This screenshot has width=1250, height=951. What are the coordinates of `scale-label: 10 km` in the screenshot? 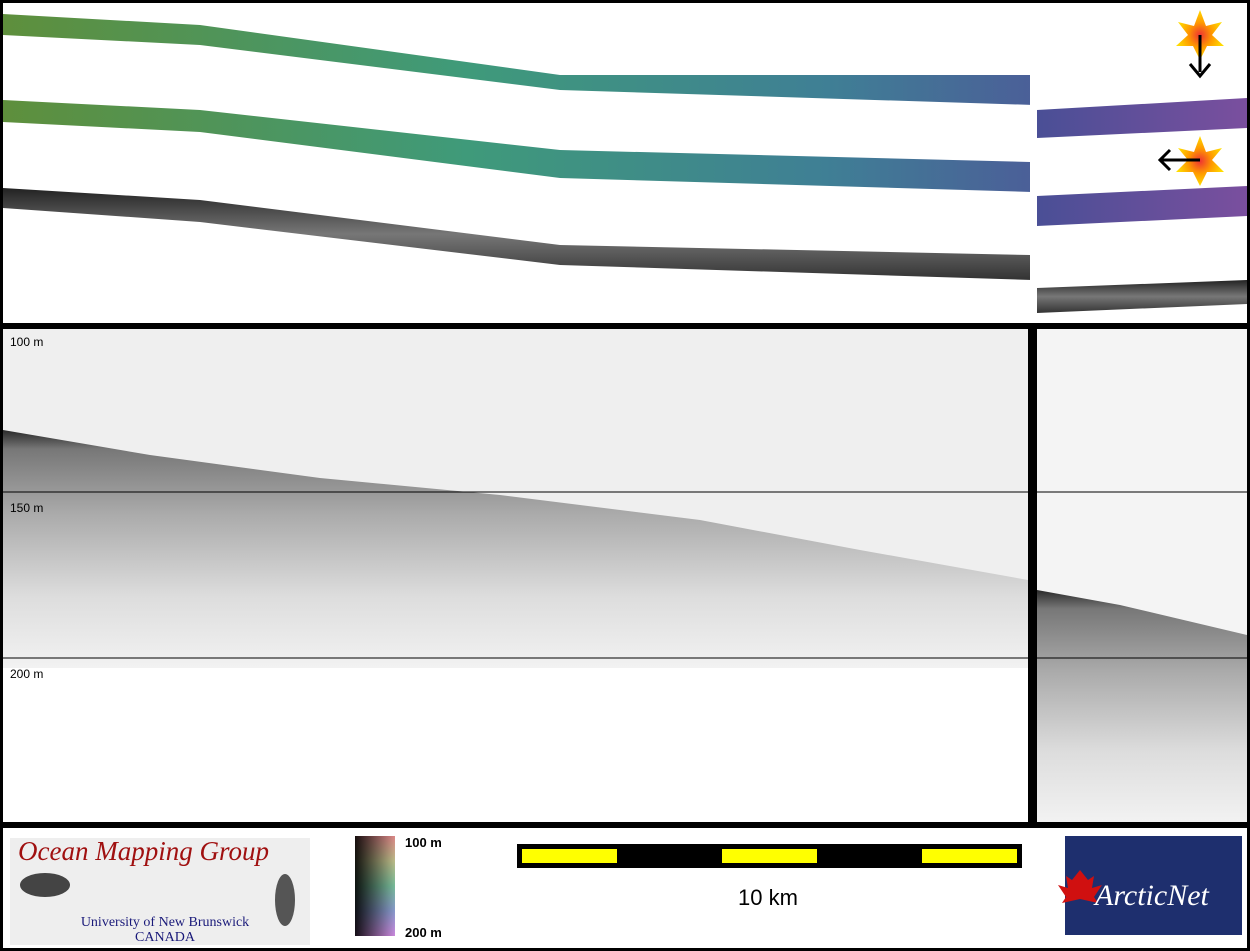 It's located at (768, 897).